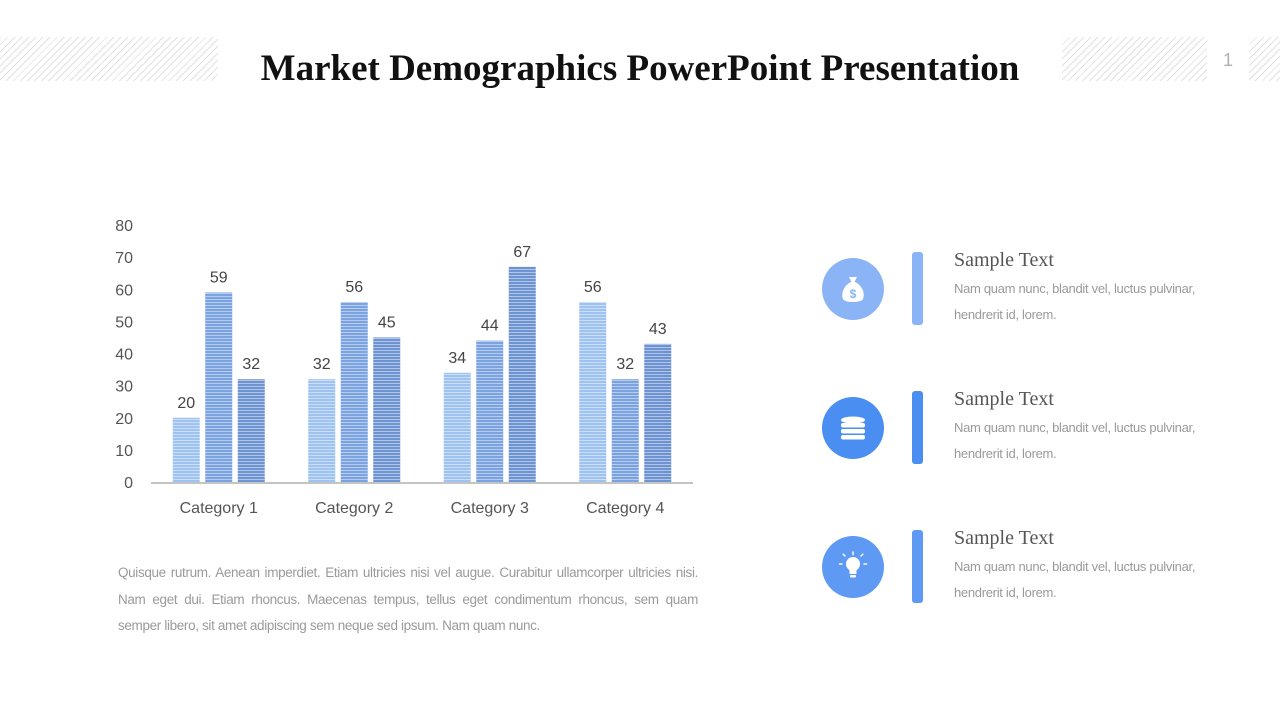  I want to click on lightbulb-icon, so click(853, 564).